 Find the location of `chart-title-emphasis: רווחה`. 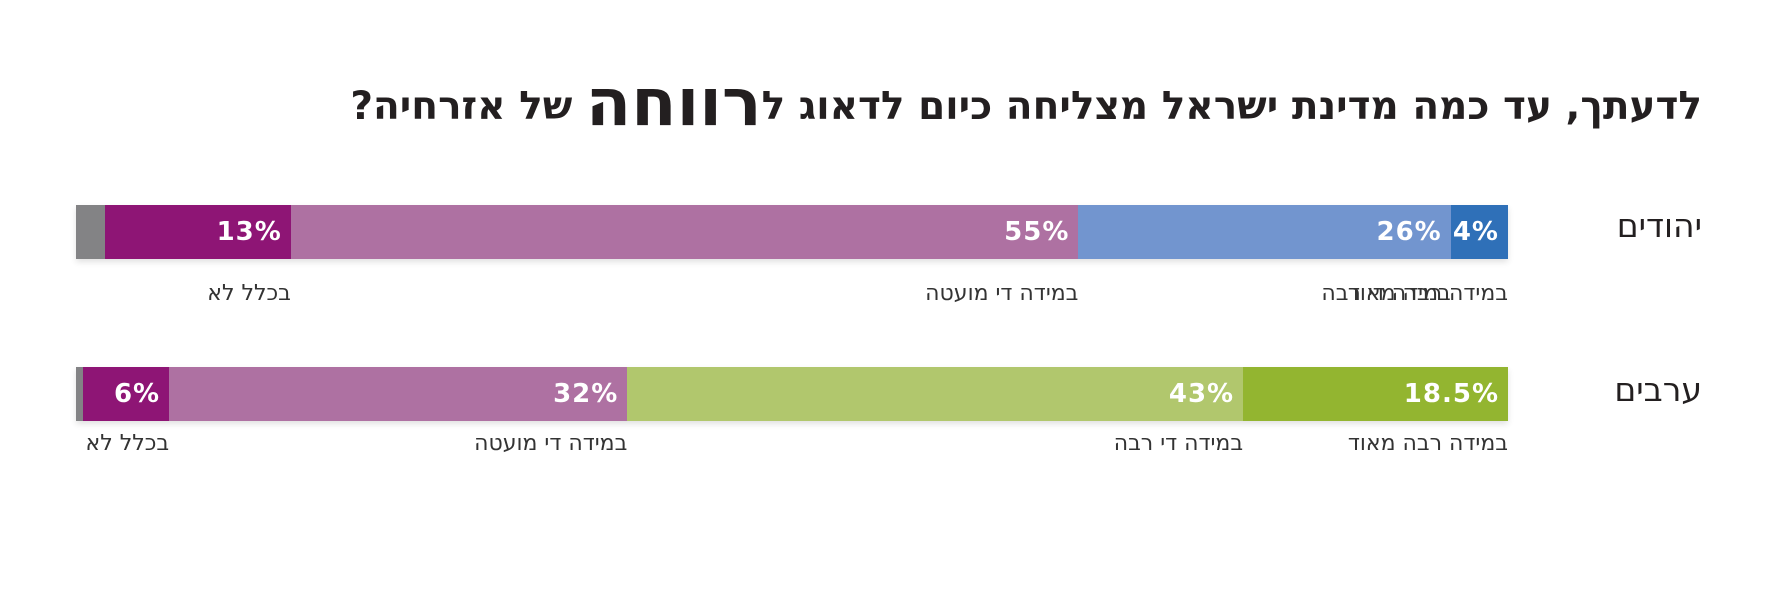

chart-title-emphasis: רווחה is located at coordinates (673, 102).